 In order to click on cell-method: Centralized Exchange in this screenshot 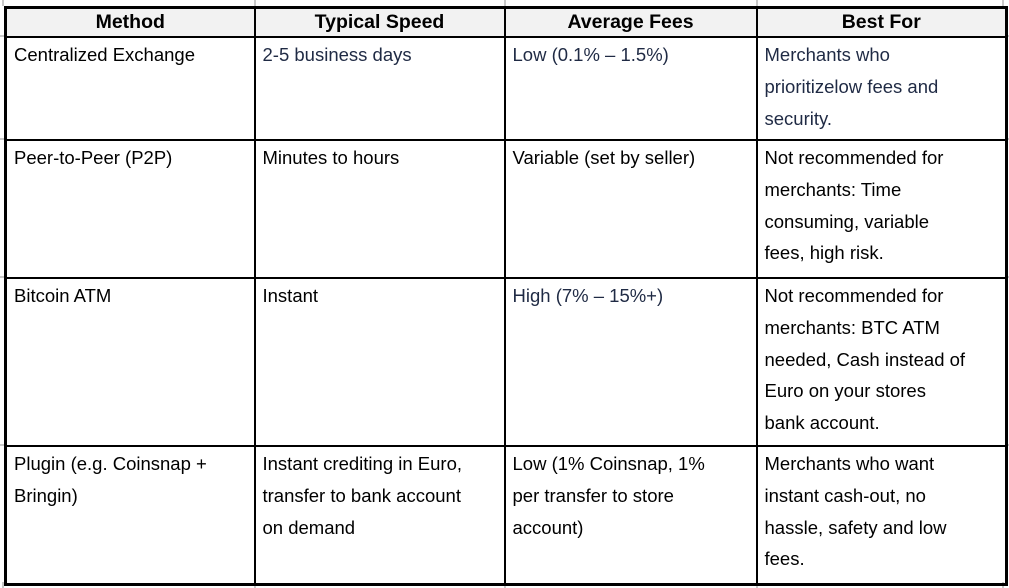, I will do `click(130, 88)`.